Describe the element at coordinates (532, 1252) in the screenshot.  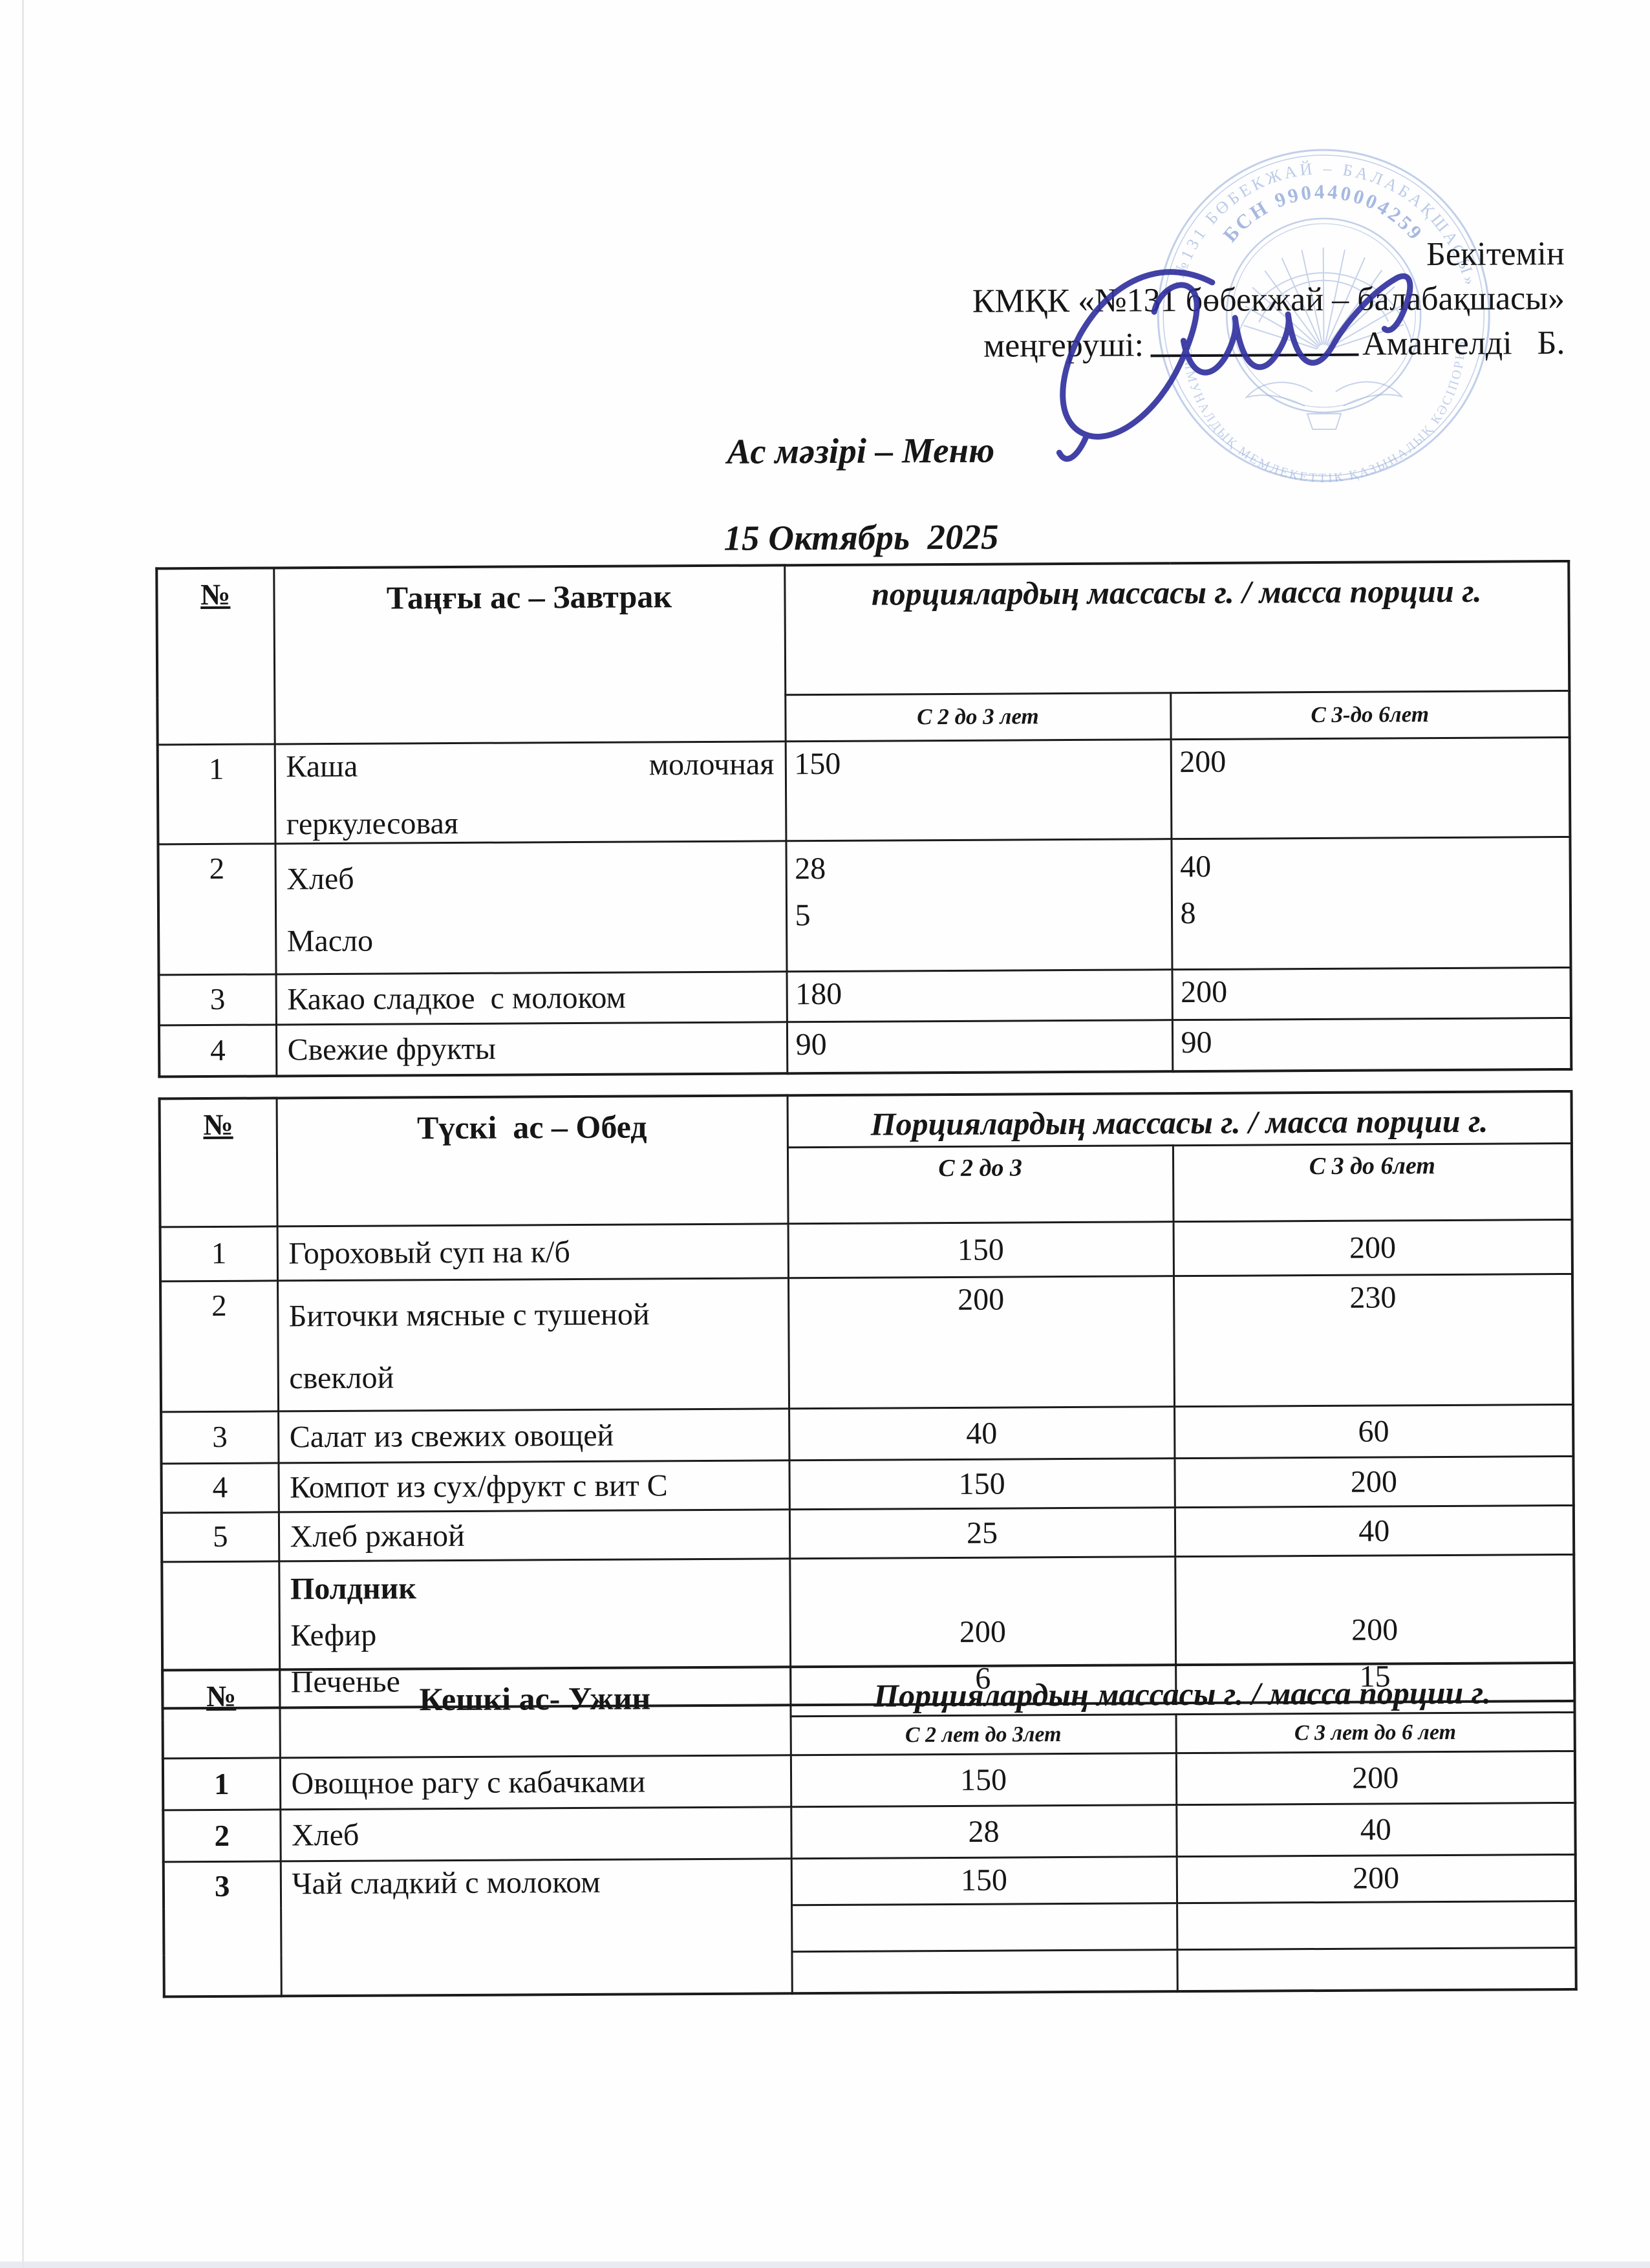
I see `dish-cell: Гороховый суп на к/б` at that location.